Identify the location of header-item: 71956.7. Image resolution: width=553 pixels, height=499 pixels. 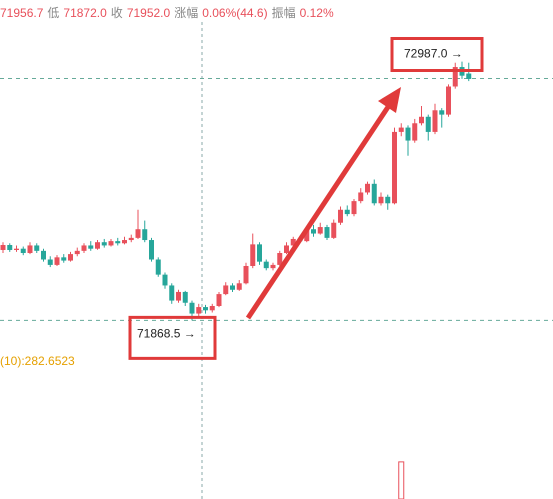
(22, 13).